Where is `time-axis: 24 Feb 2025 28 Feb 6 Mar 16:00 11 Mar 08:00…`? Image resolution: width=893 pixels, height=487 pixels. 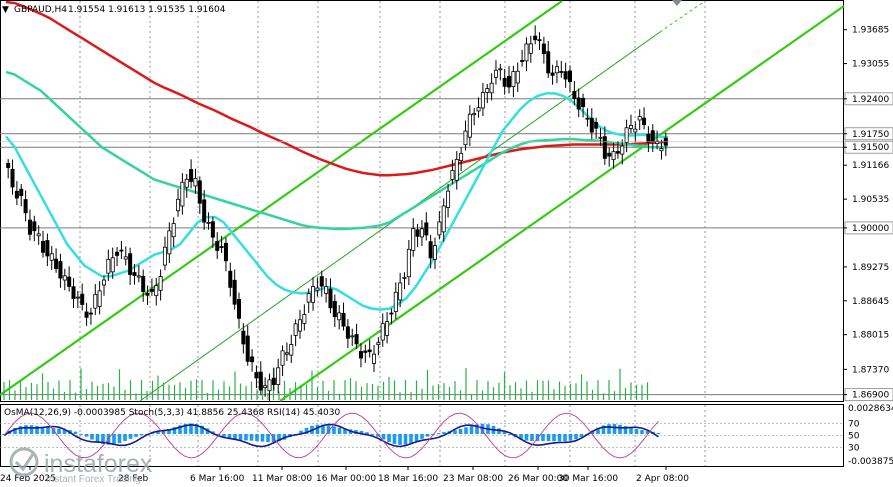 time-axis: 24 Feb 2025 28 Feb 6 Mar 16:00 11 Mar 08:00… is located at coordinates (344, 475).